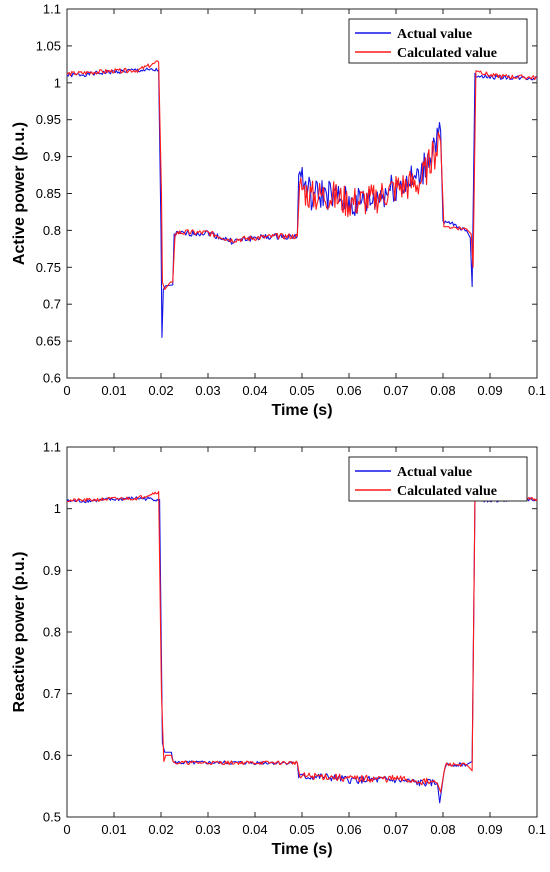  What do you see at coordinates (48, 341) in the screenshot?
I see `y-tick-label: 0.65` at bounding box center [48, 341].